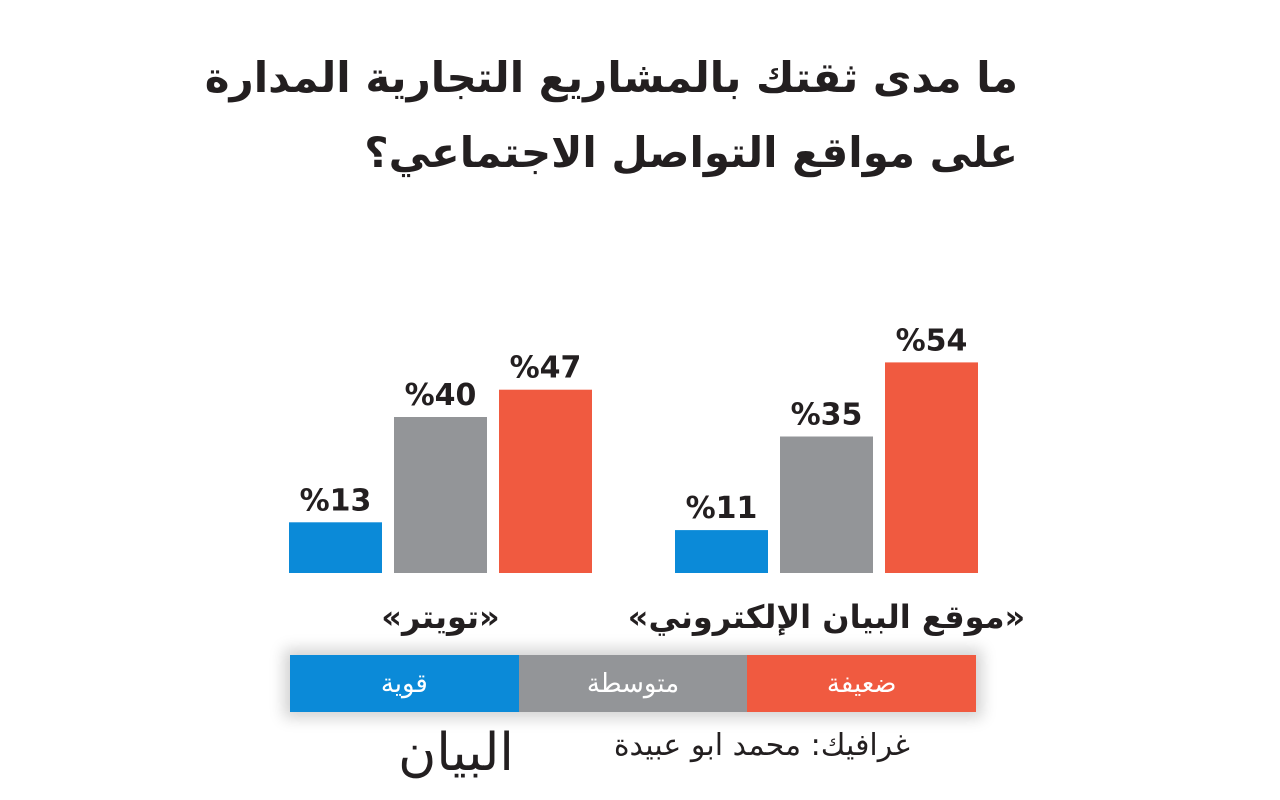 The width and height of the screenshot is (1280, 800). I want to click on legend: قوية متوسطة ضعيفة, so click(633, 683).